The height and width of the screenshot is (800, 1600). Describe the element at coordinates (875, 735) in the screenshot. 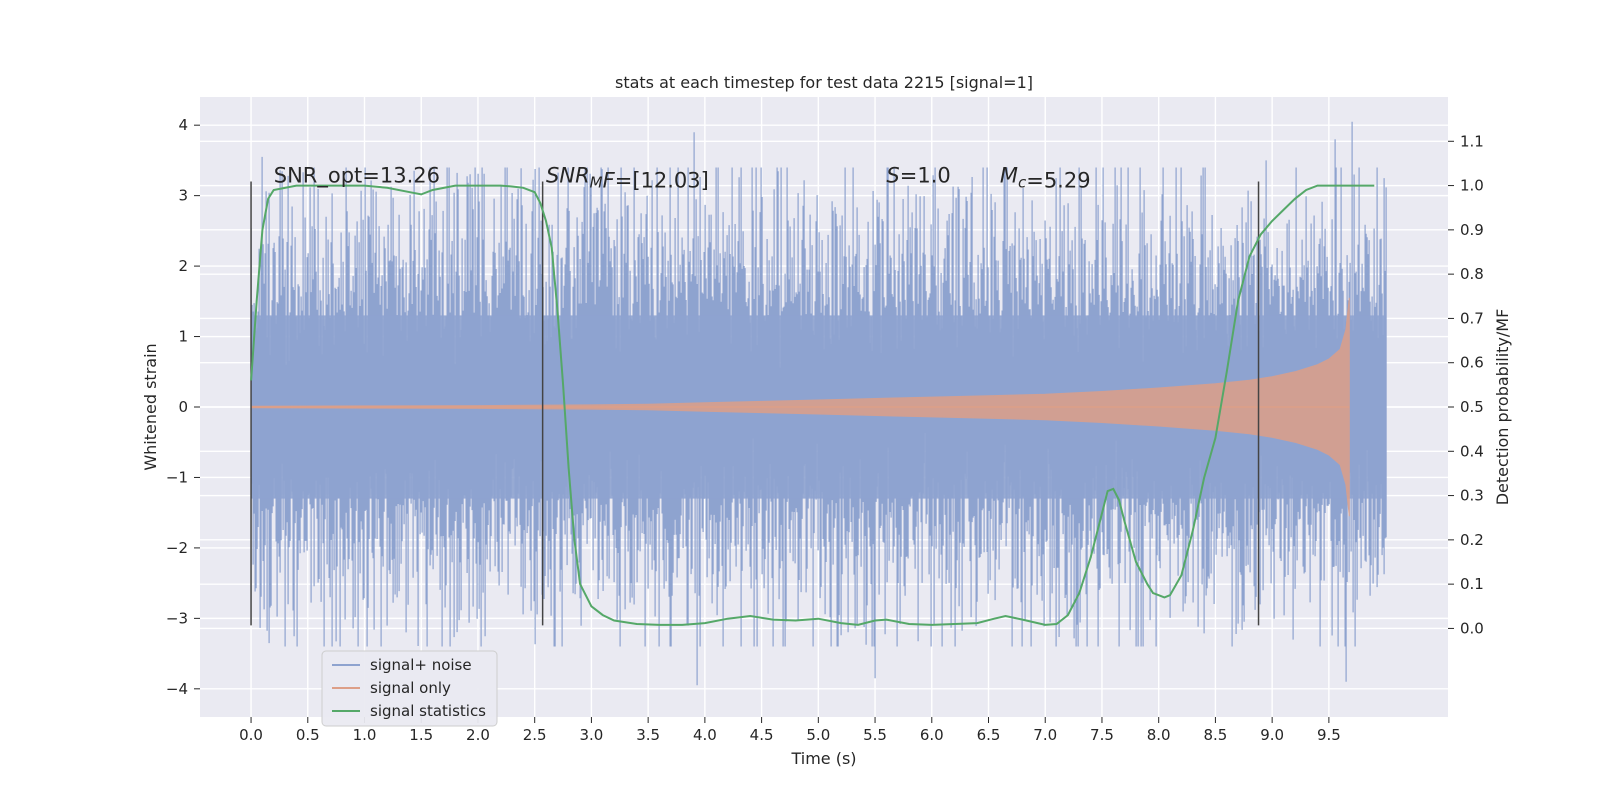

I see `x-tick-label: 5.5` at that location.